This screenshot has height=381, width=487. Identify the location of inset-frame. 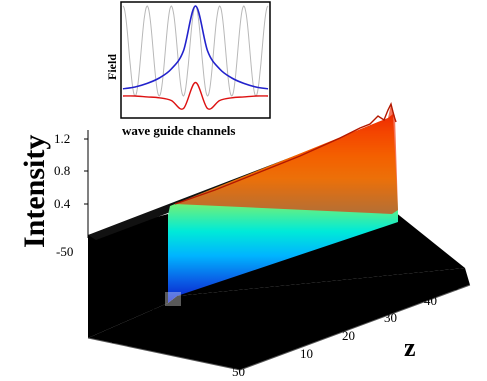
(195, 60).